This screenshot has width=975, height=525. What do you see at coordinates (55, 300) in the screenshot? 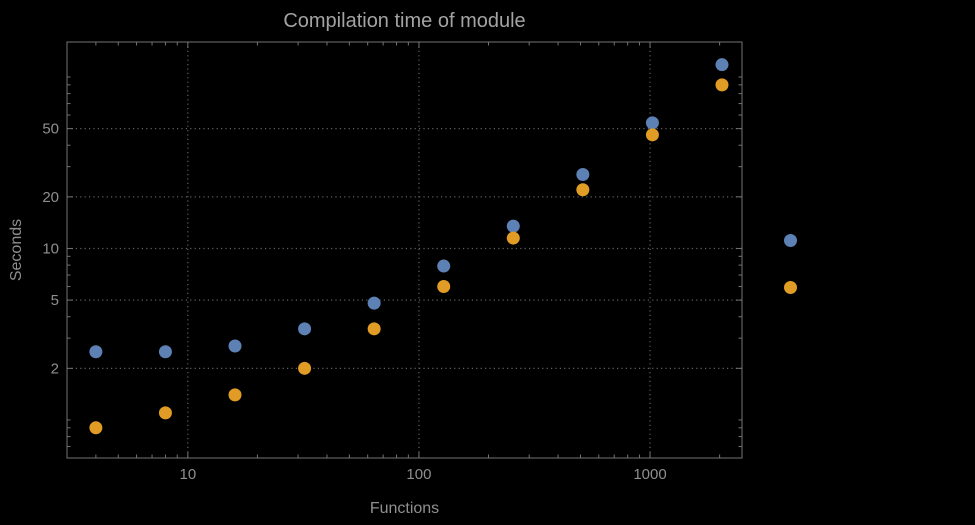
I see `y-tick-label: 5` at bounding box center [55, 300].